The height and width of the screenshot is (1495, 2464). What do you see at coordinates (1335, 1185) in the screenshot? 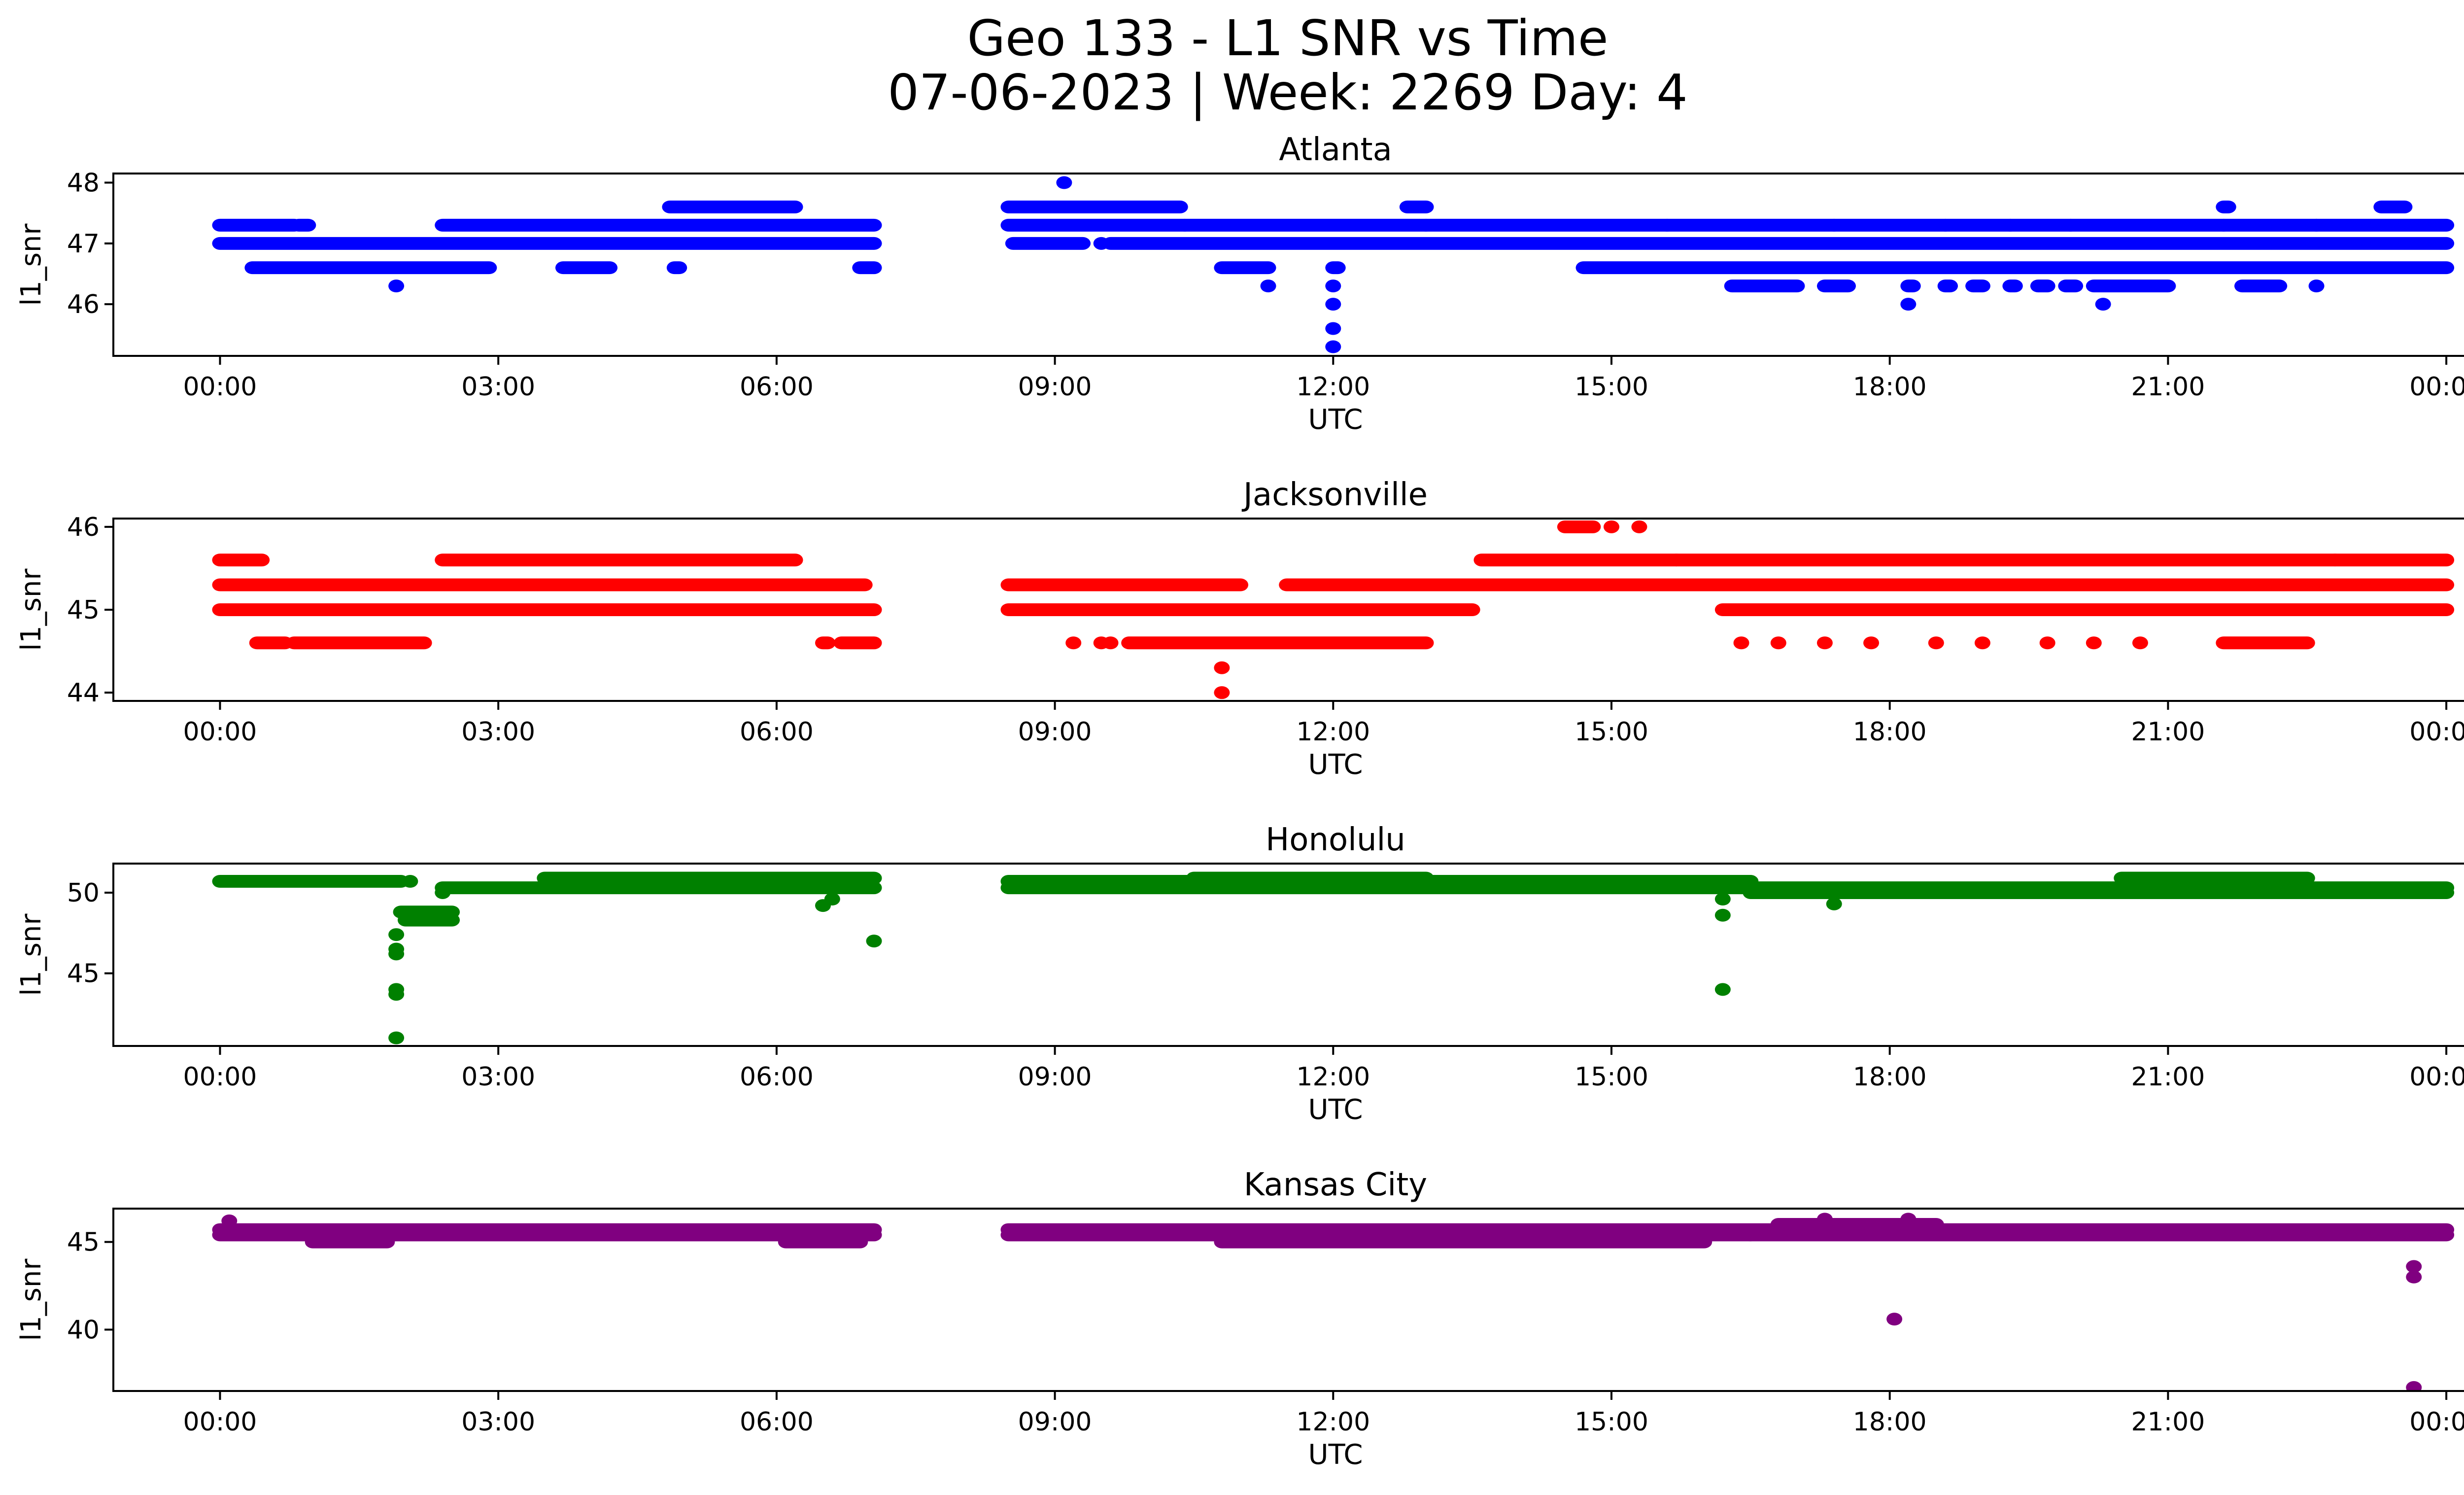
I see `panel-title: Kansas City` at bounding box center [1335, 1185].